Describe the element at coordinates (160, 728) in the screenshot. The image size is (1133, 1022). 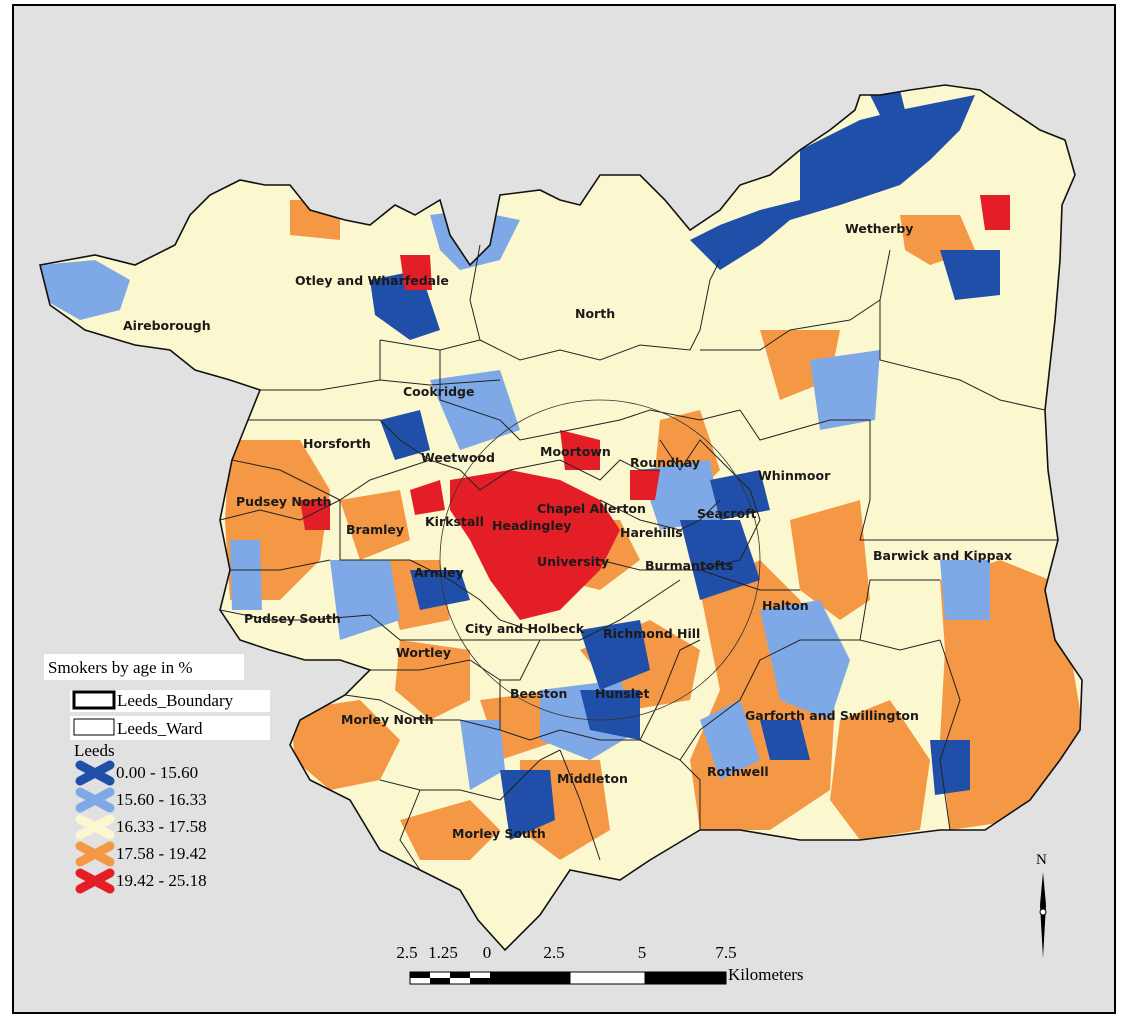
I see `legend-ward-label: Leeds_Ward` at that location.